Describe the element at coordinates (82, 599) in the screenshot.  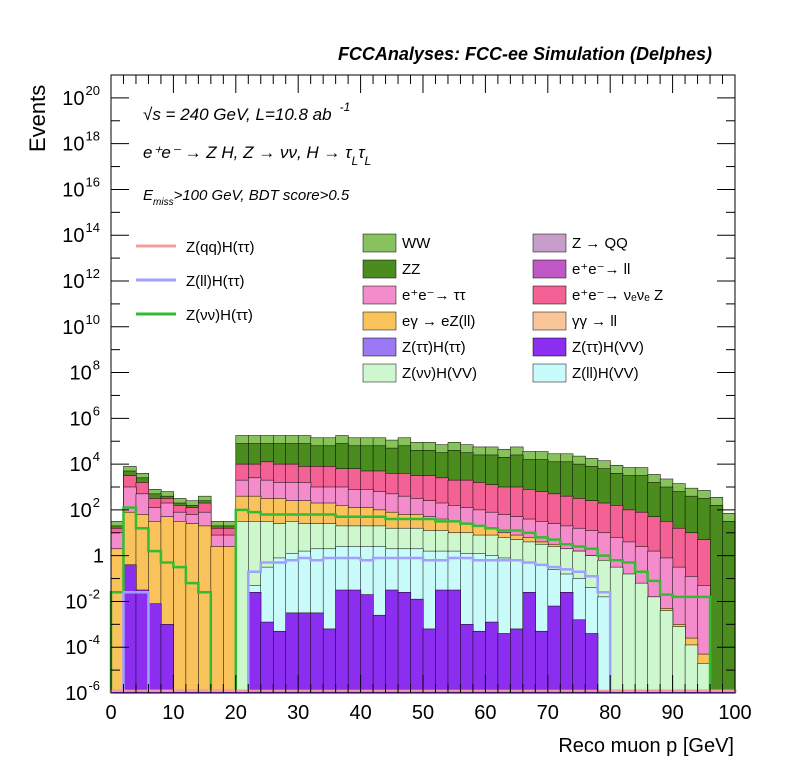
I see `y-tick-label: 10⁻²` at that location.